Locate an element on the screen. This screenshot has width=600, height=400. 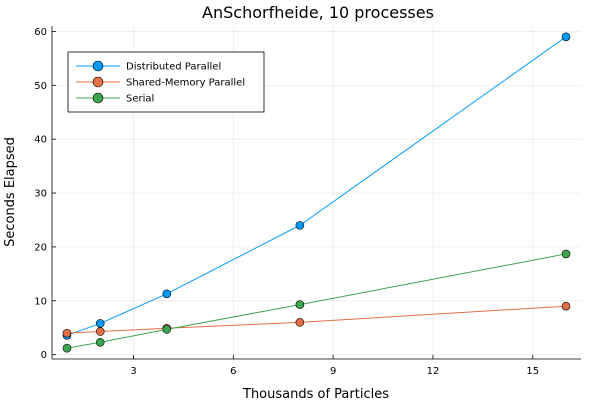
x-tick-label: 12 is located at coordinates (433, 371).